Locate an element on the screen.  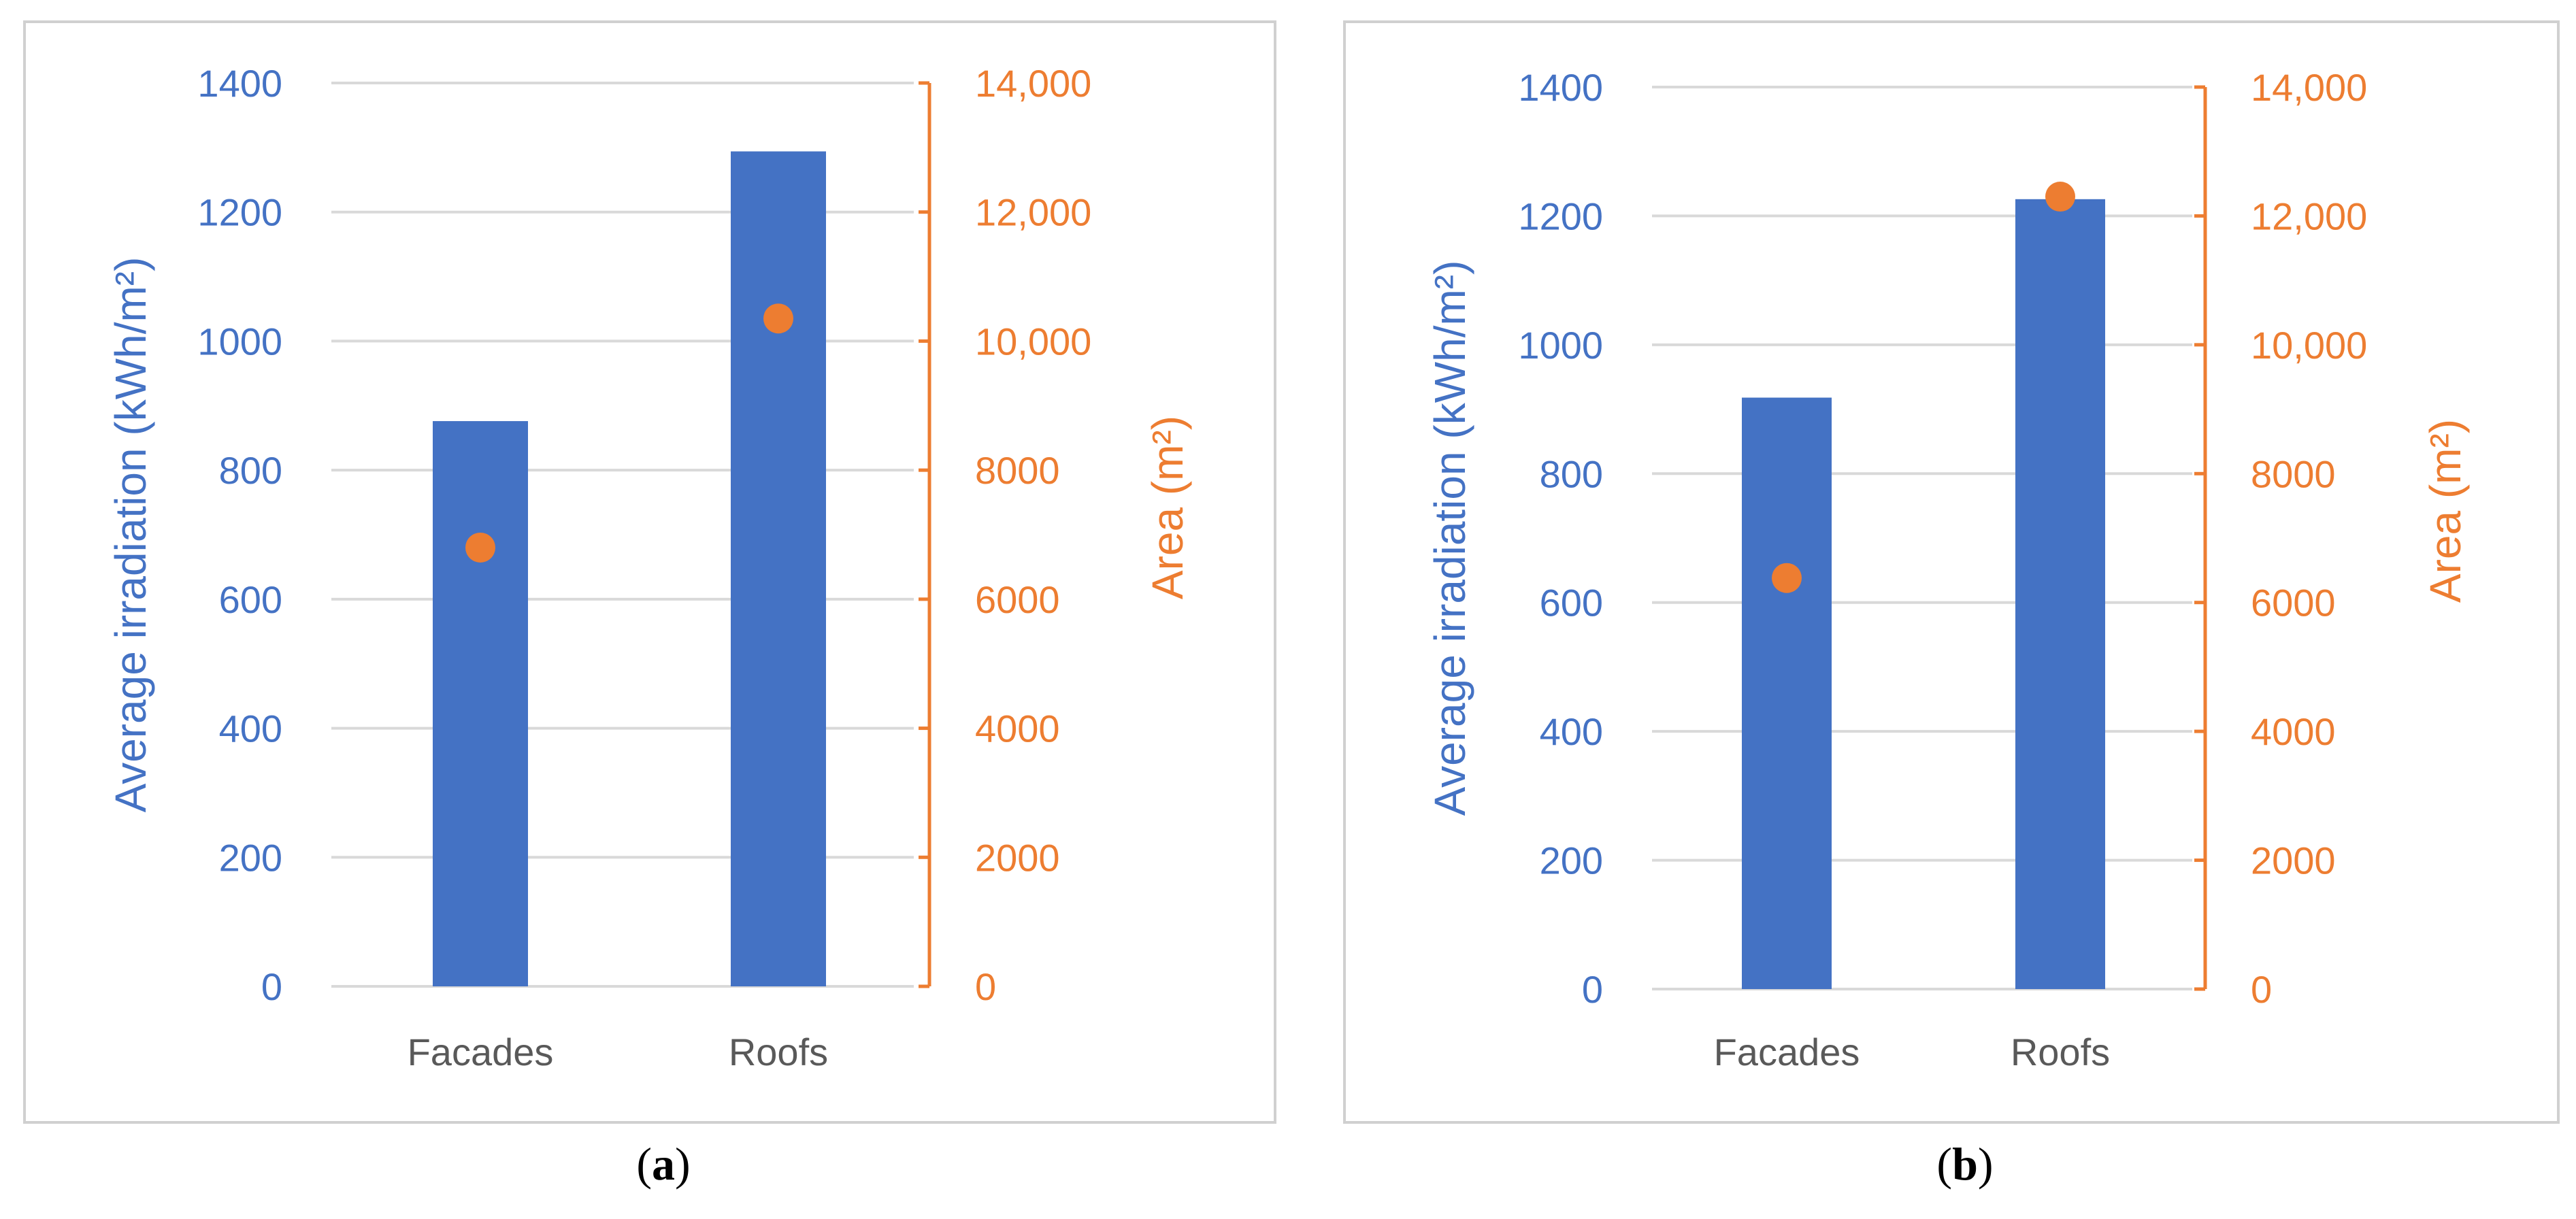
caption-a: (a) is located at coordinates (664, 1164).